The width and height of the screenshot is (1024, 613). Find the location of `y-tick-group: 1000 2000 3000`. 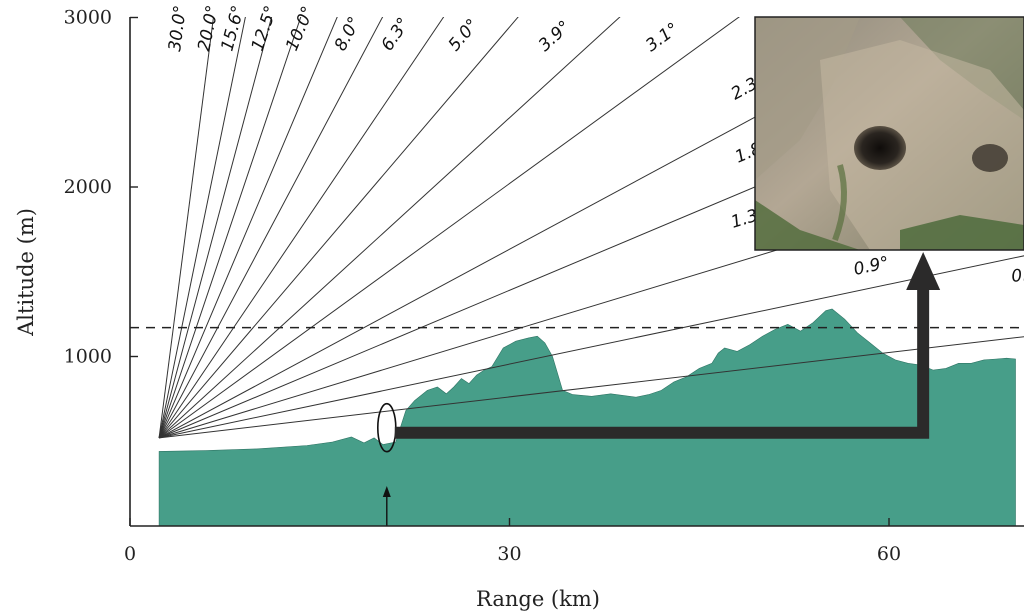

y-tick-group: 1000 2000 3000 is located at coordinates (101, 187).